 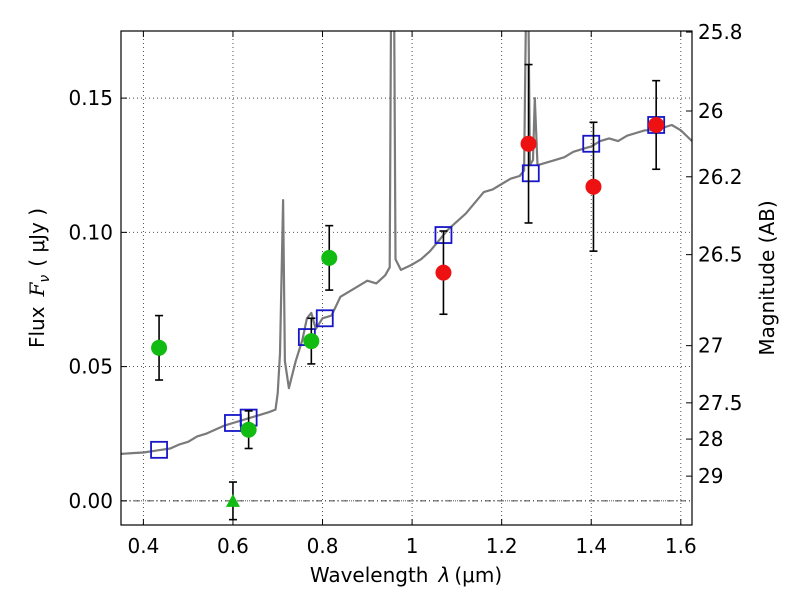 What do you see at coordinates (90, 367) in the screenshot?
I see `y-tick-label: 0.05` at bounding box center [90, 367].